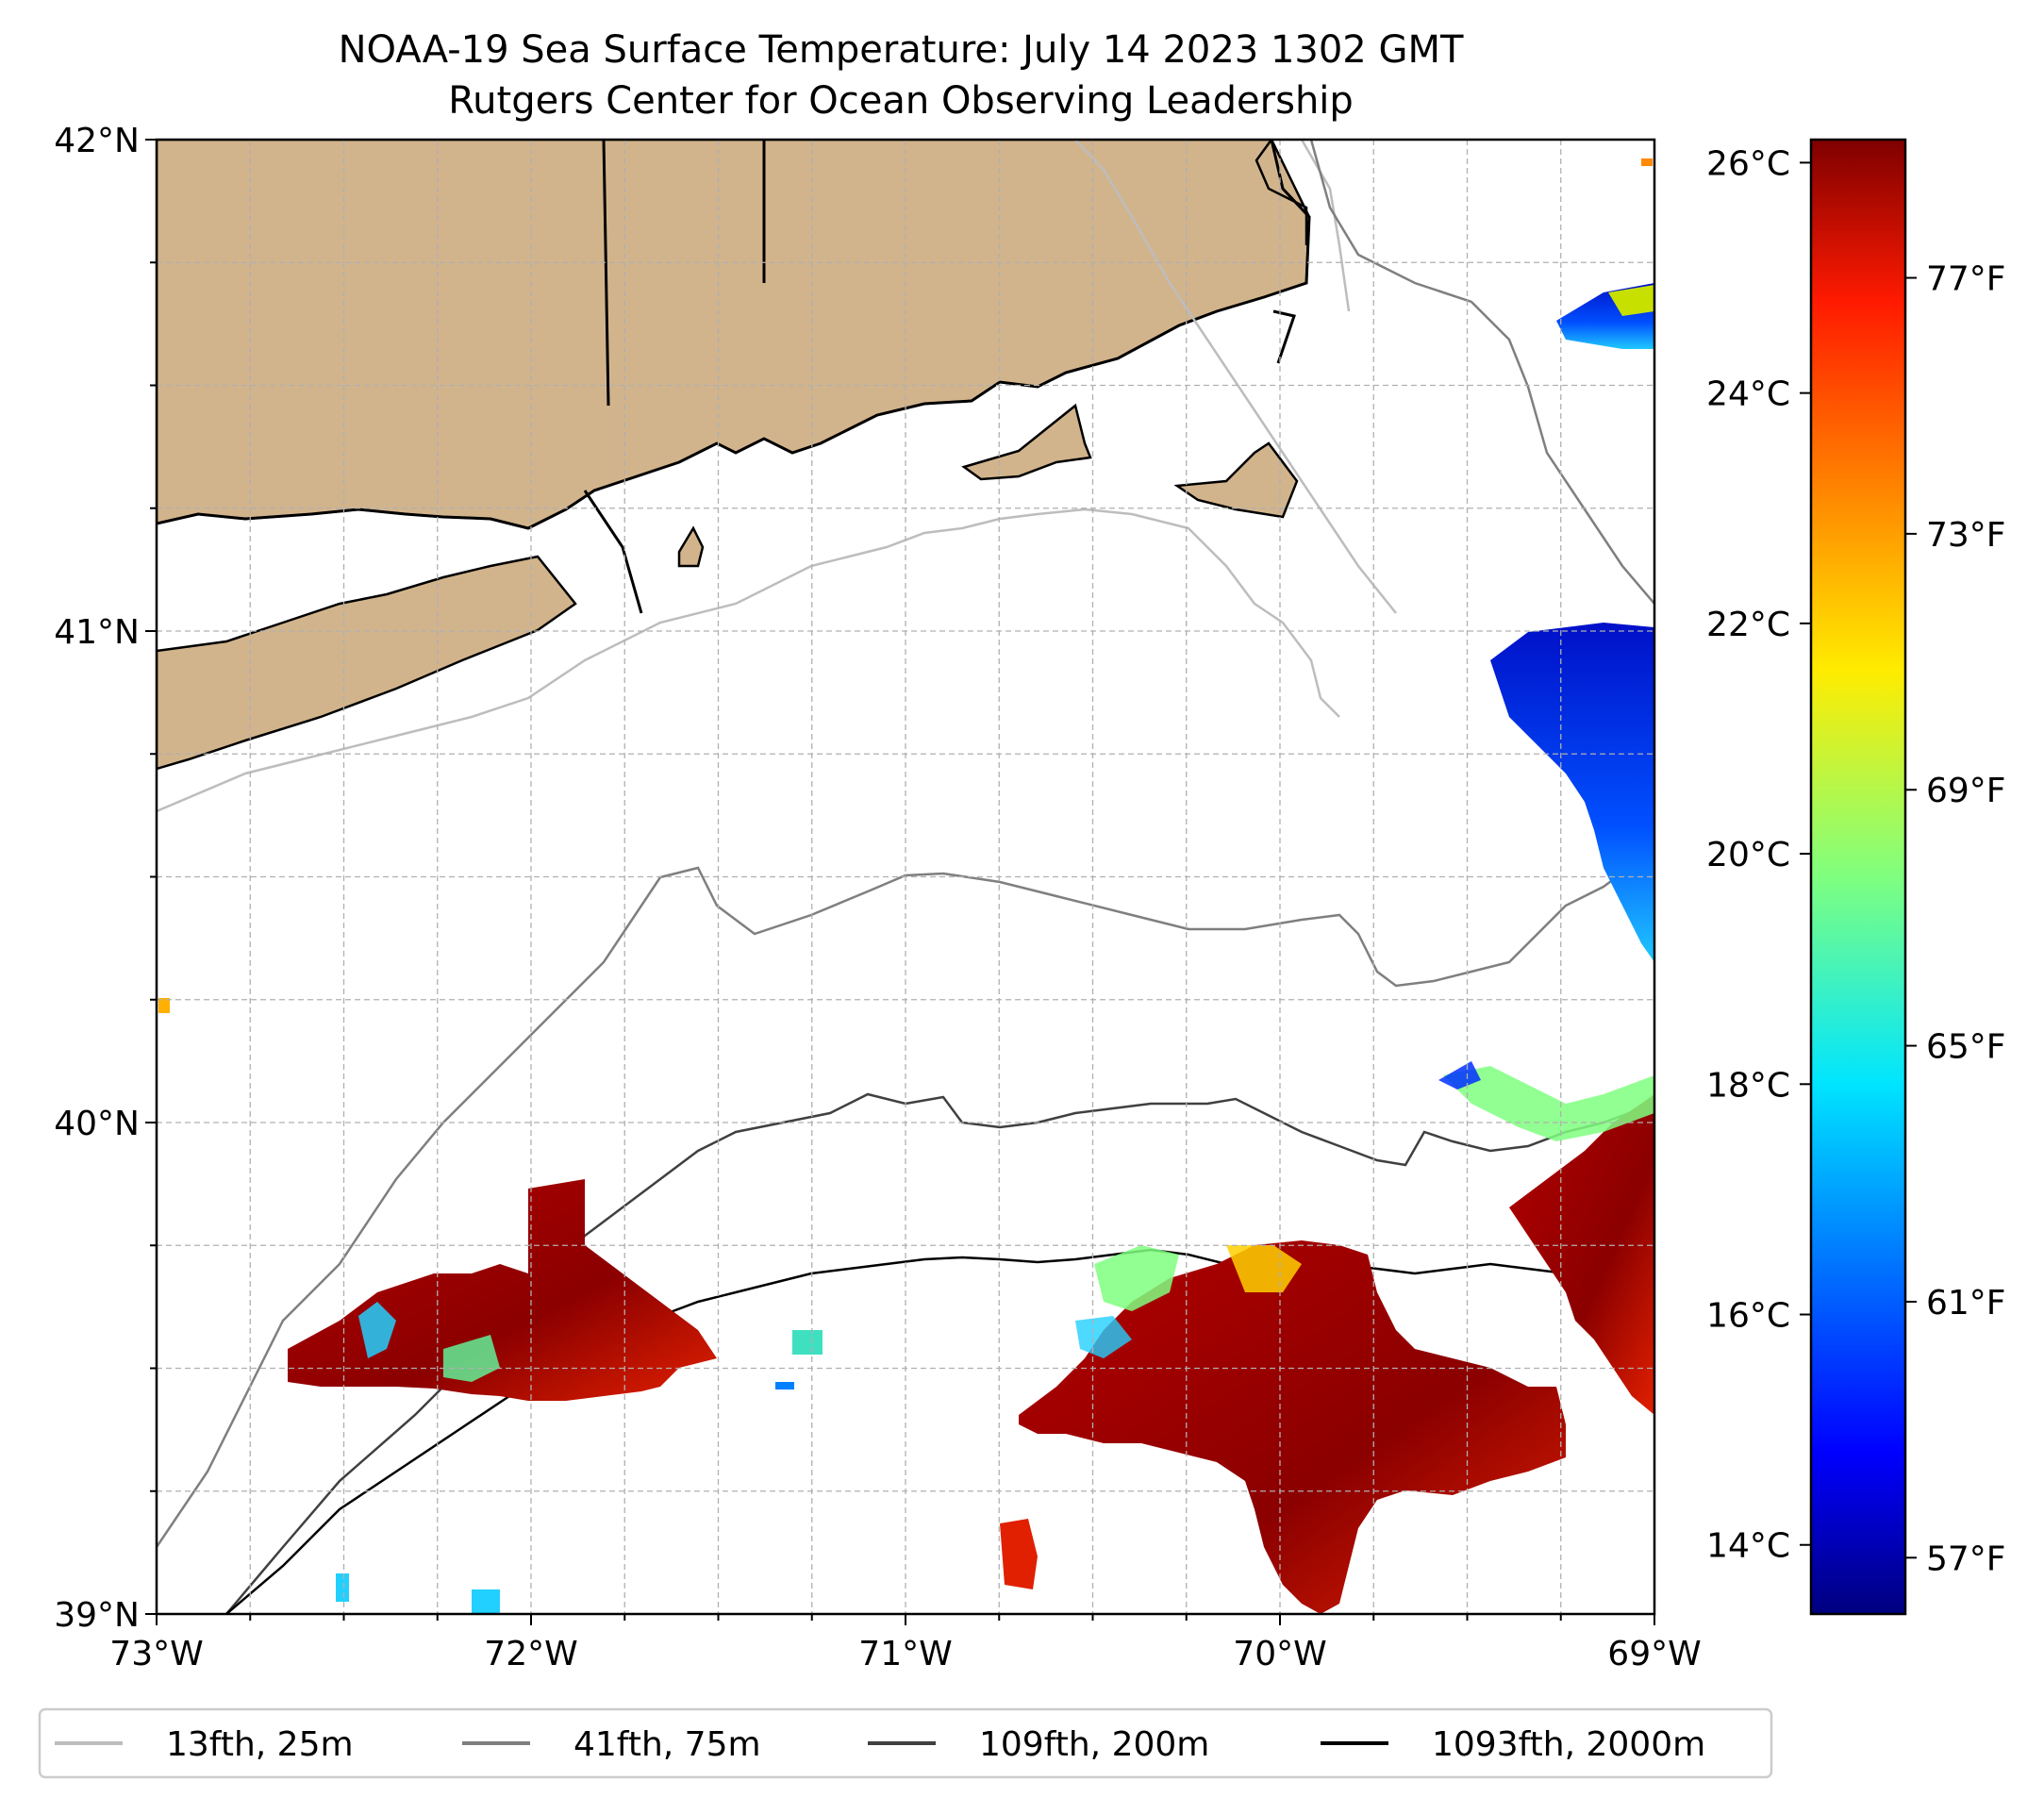  What do you see at coordinates (1966, 535) in the screenshot?
I see `cbar-f-label: 73°F` at bounding box center [1966, 535].